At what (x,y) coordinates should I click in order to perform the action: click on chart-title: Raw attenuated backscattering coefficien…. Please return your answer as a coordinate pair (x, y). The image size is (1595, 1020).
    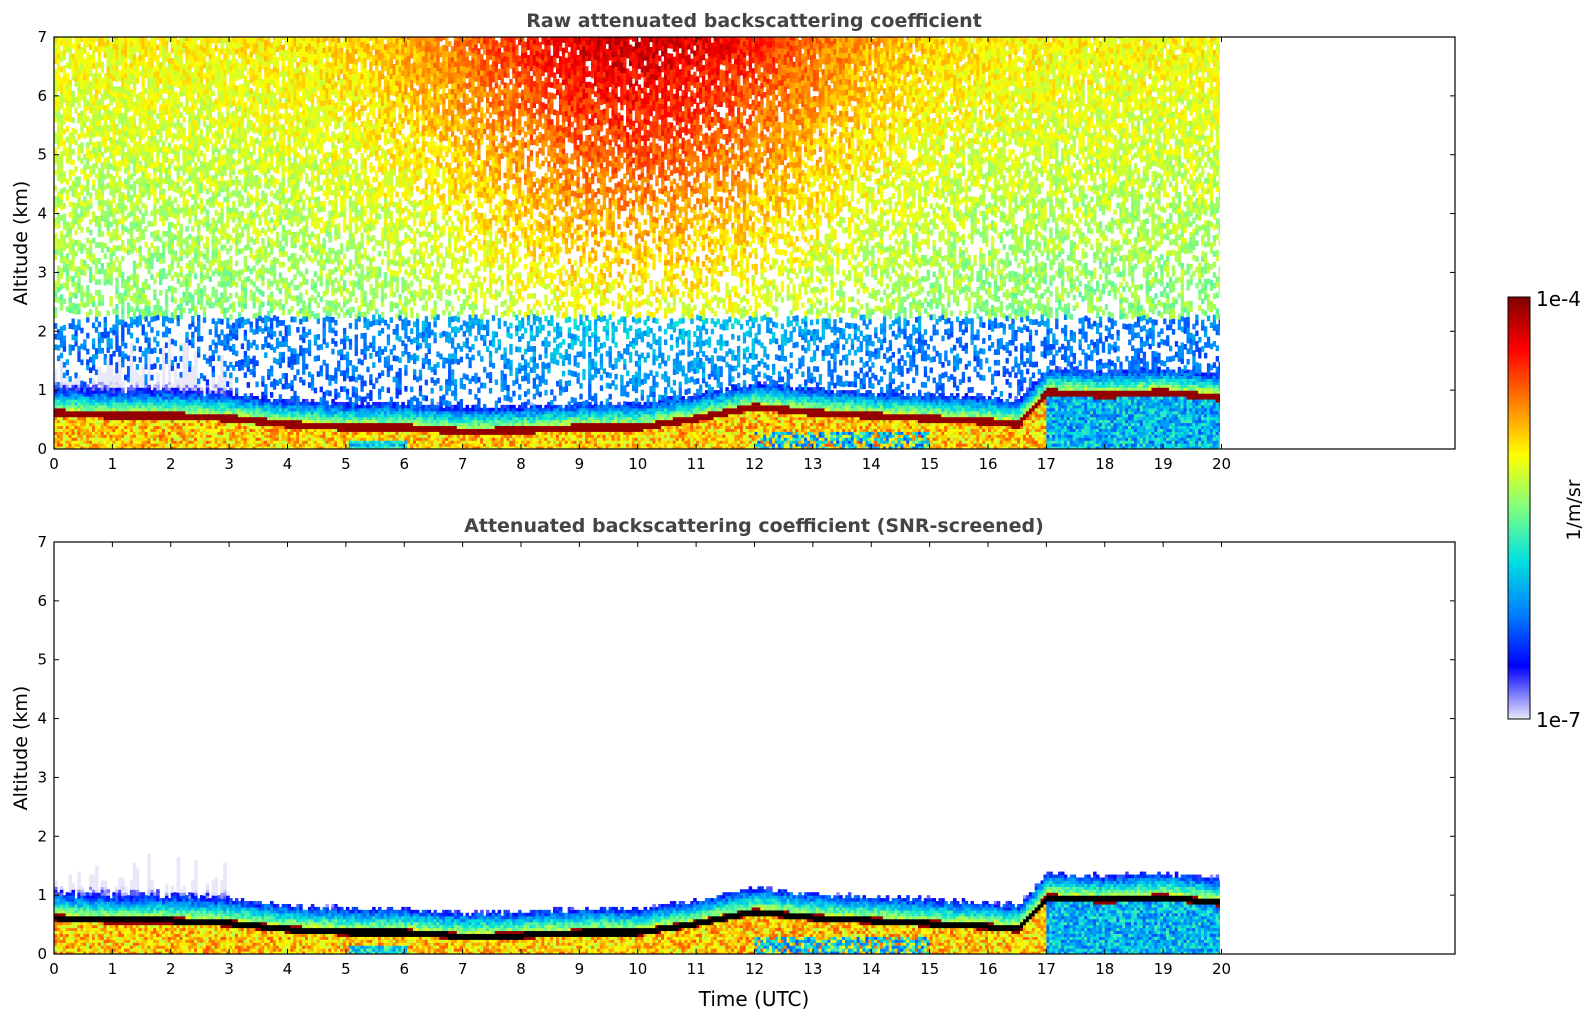
    Looking at the image, I should click on (754, 21).